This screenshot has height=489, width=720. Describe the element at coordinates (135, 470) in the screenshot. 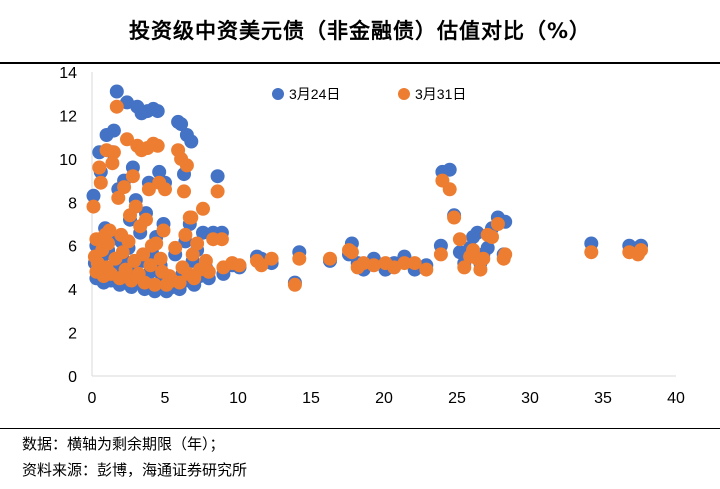

I see `source-note: 资料来源：彭博，海通证券研究所` at that location.